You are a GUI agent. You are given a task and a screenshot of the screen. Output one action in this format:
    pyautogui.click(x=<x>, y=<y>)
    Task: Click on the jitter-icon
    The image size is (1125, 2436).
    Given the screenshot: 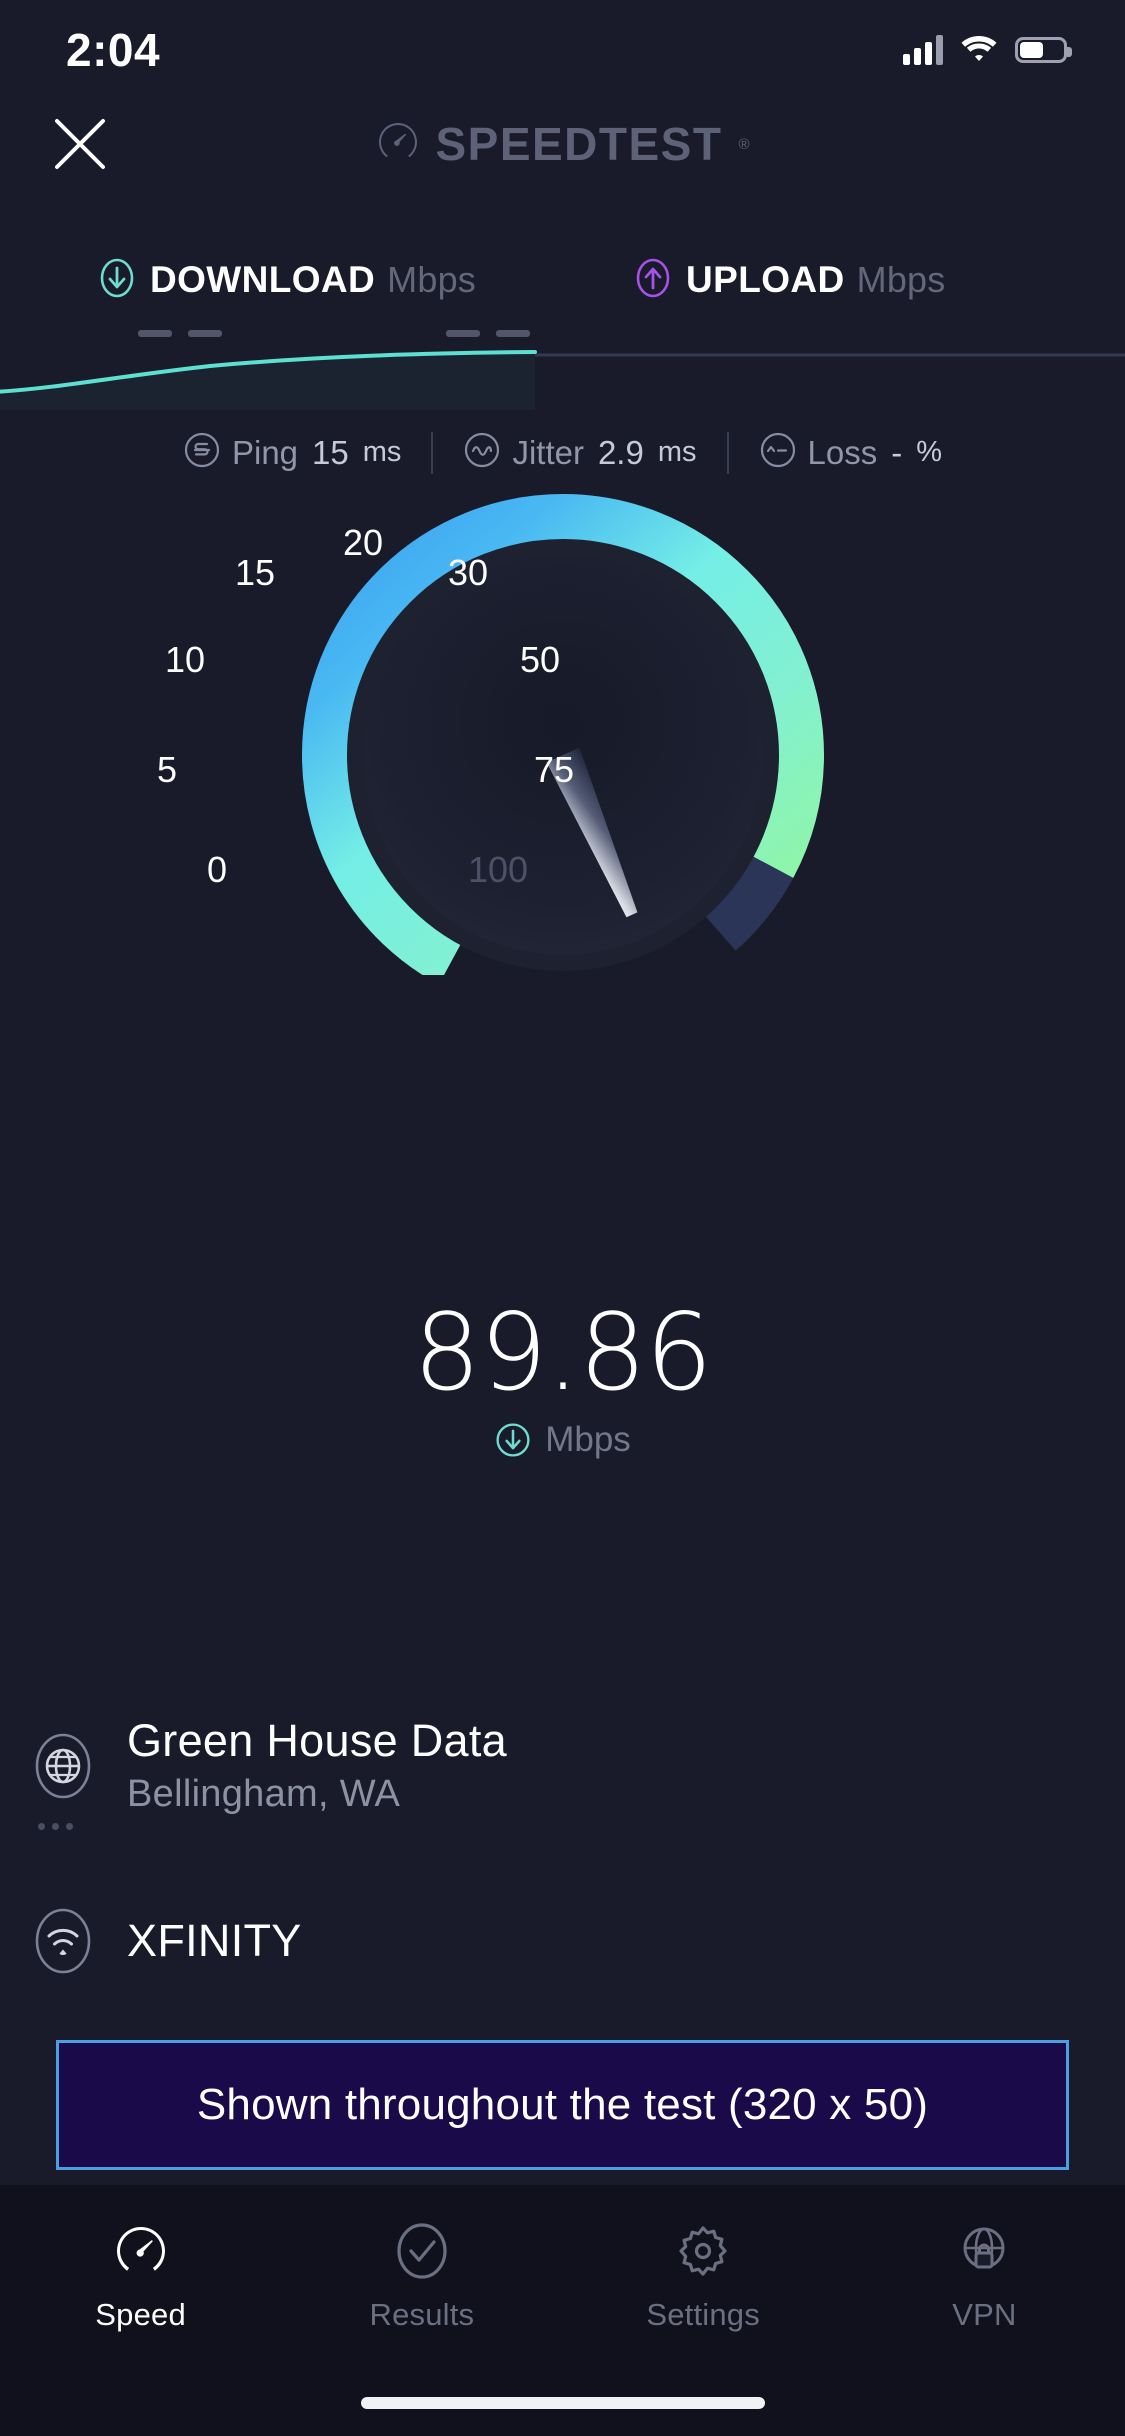 What is the action you would take?
    pyautogui.click(x=482, y=452)
    